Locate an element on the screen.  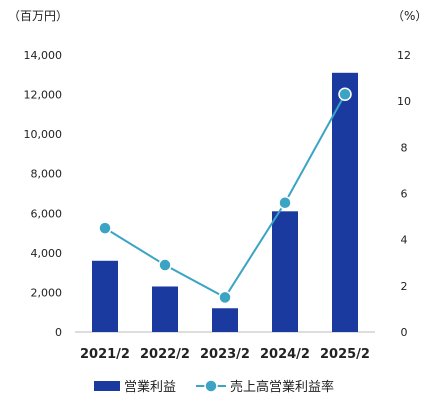
x-tick-label: 2025/2 is located at coordinates (345, 354).